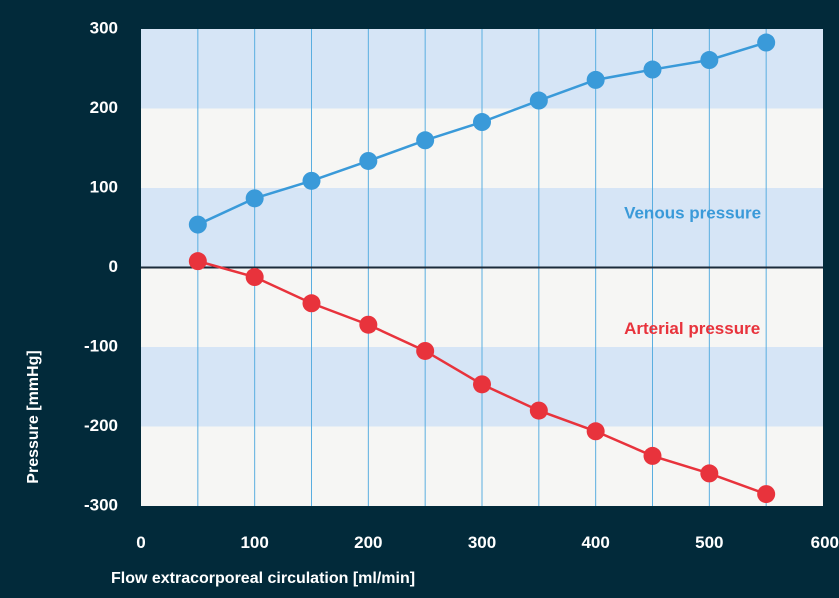 This screenshot has width=839, height=598. What do you see at coordinates (104, 27) in the screenshot?
I see `y-tick-label: 300` at bounding box center [104, 27].